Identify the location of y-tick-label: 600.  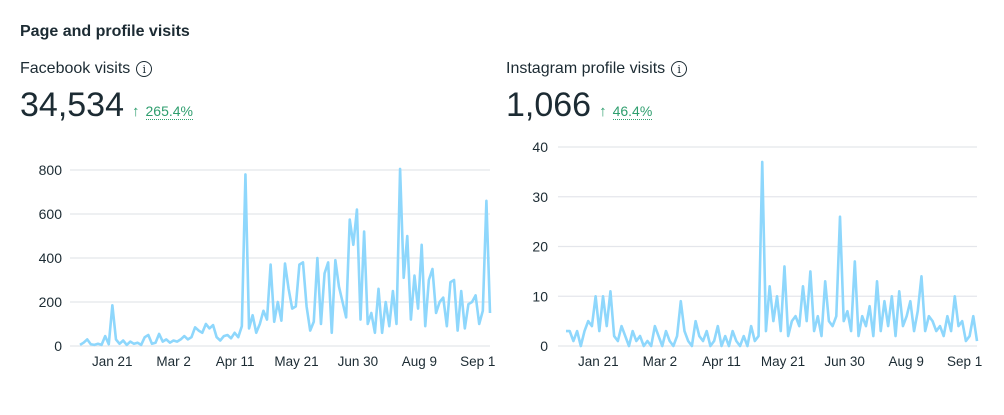
(51, 214).